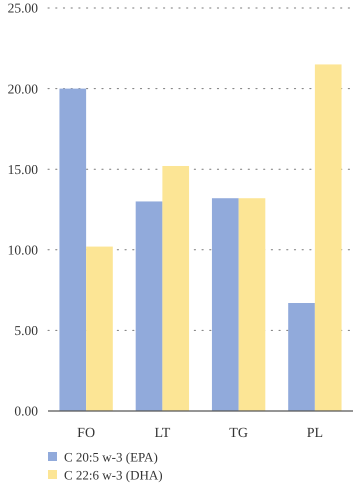  I want to click on legend-label: C 22:6 w-3 (DHA), so click(113, 475).